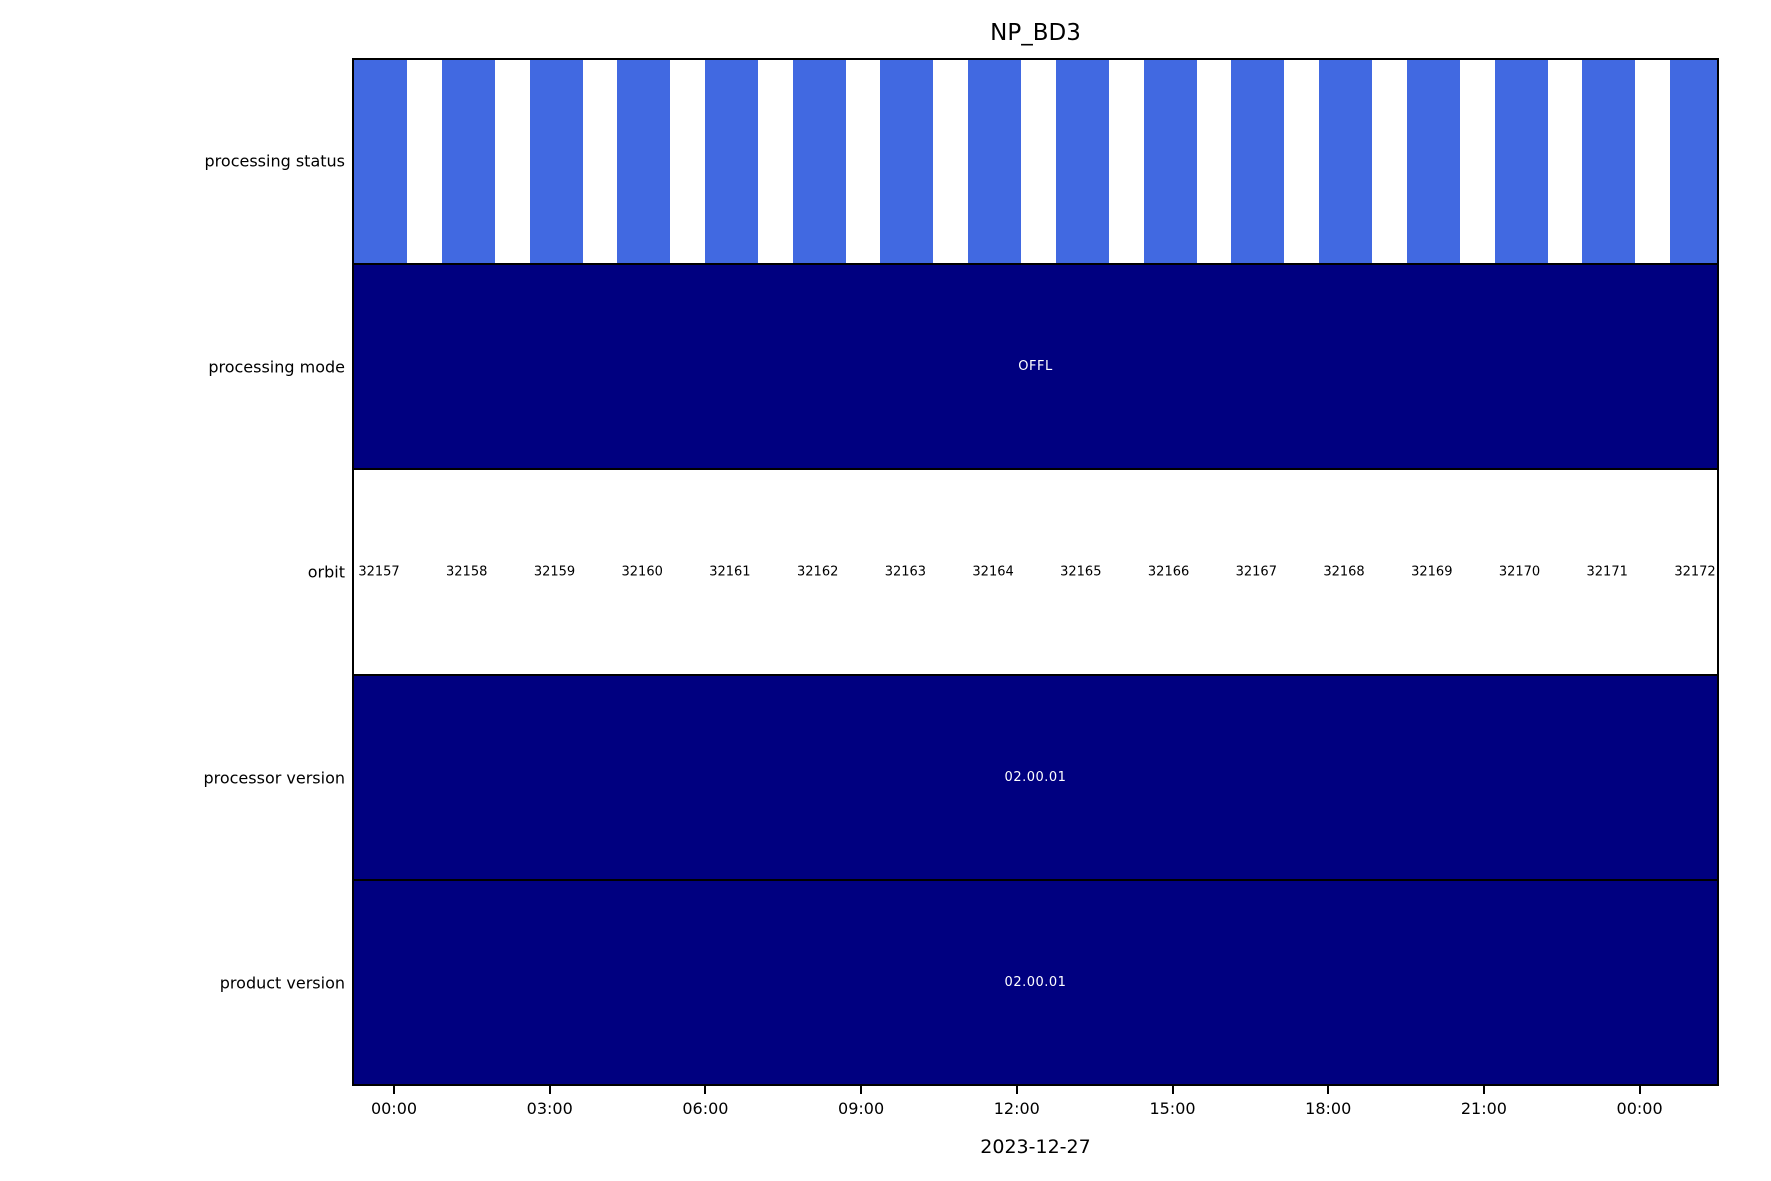  I want to click on chart-title: NP_BD3, so click(1035, 33).